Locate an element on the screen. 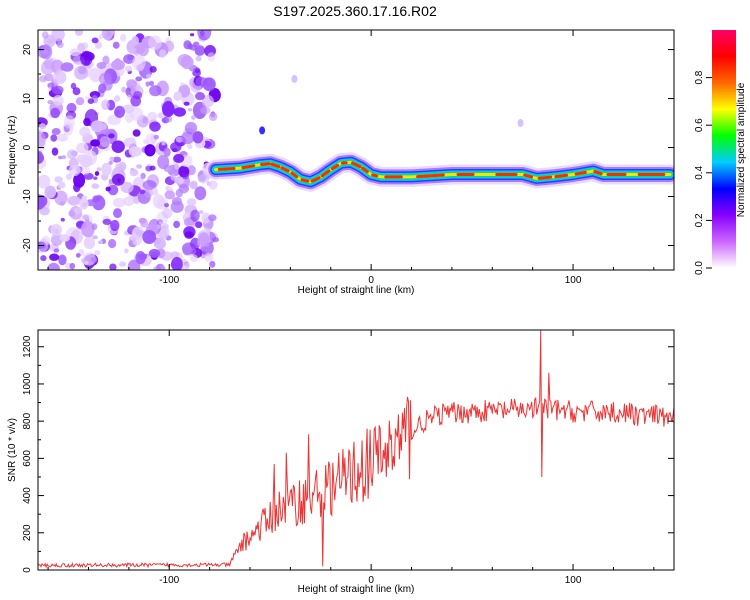 The width and height of the screenshot is (750, 600). outlier-point is located at coordinates (294, 78).